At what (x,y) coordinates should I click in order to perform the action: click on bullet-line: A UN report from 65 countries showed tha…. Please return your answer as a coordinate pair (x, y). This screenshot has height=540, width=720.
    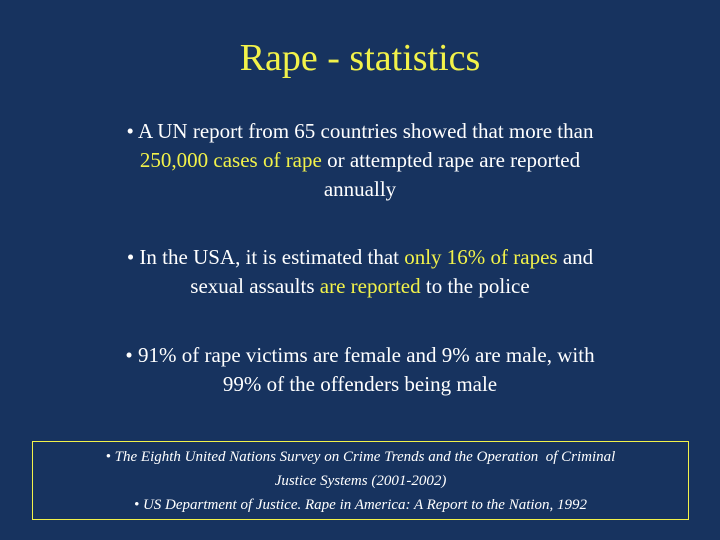
    Looking at the image, I should click on (360, 131).